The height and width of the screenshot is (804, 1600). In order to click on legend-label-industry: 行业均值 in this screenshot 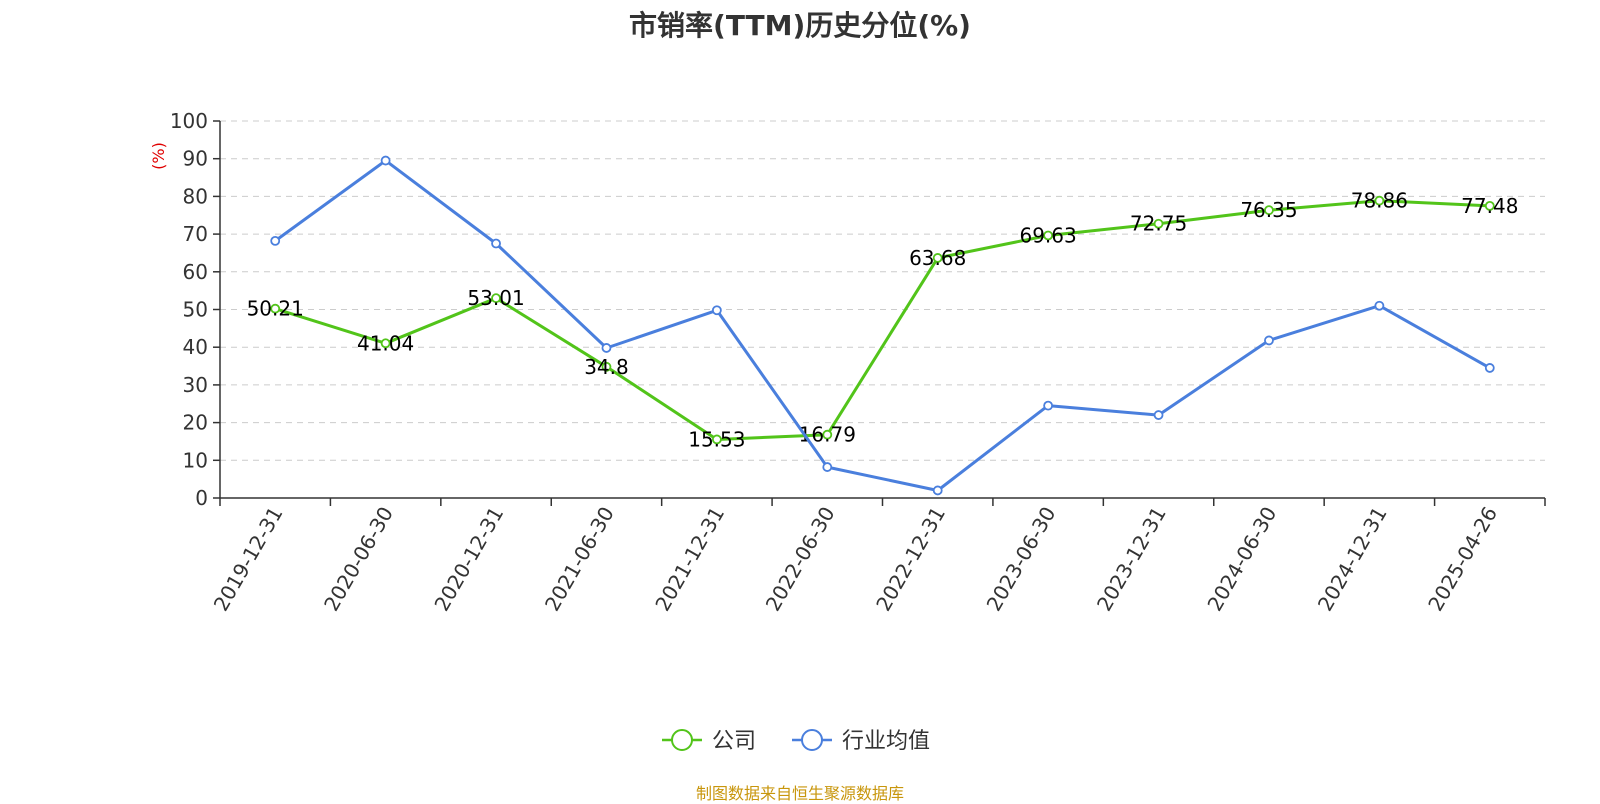, I will do `click(886, 741)`.